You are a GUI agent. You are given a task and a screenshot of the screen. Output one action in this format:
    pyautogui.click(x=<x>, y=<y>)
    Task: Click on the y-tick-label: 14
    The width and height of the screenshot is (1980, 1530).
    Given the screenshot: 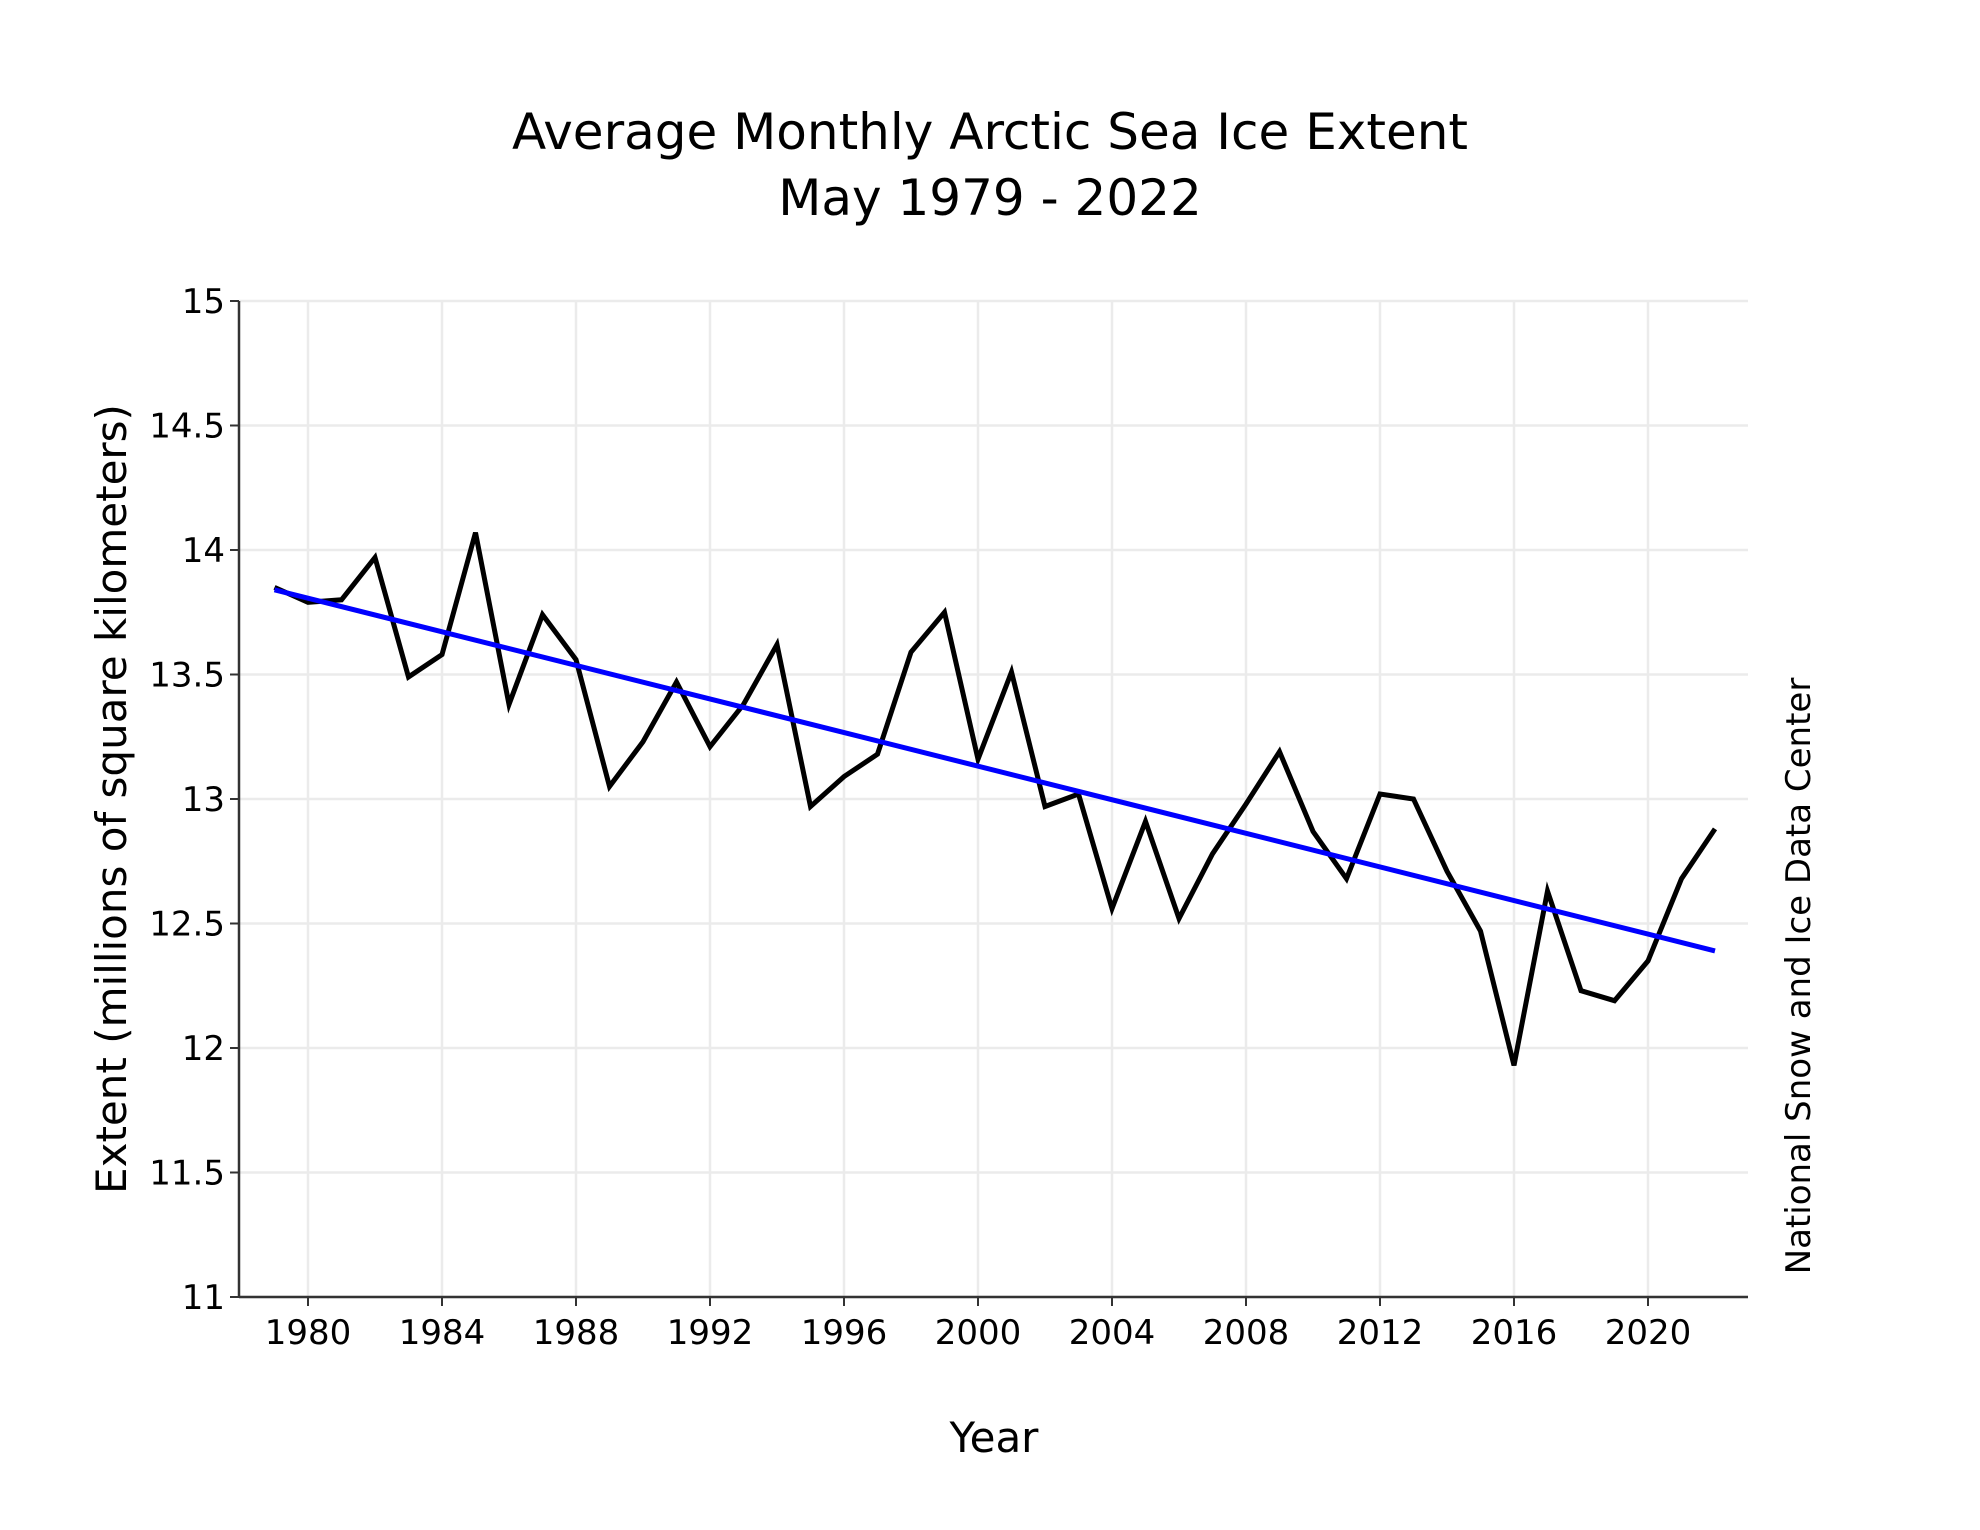 What is the action you would take?
    pyautogui.click(x=203, y=551)
    